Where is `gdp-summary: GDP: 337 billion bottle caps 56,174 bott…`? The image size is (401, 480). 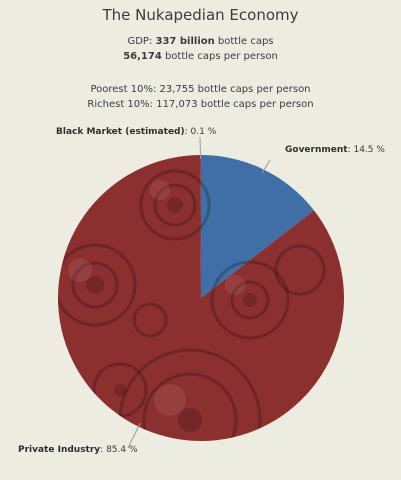
gdp-summary: GDP: 337 billion bottle caps 56,174 bott… is located at coordinates (200, 49).